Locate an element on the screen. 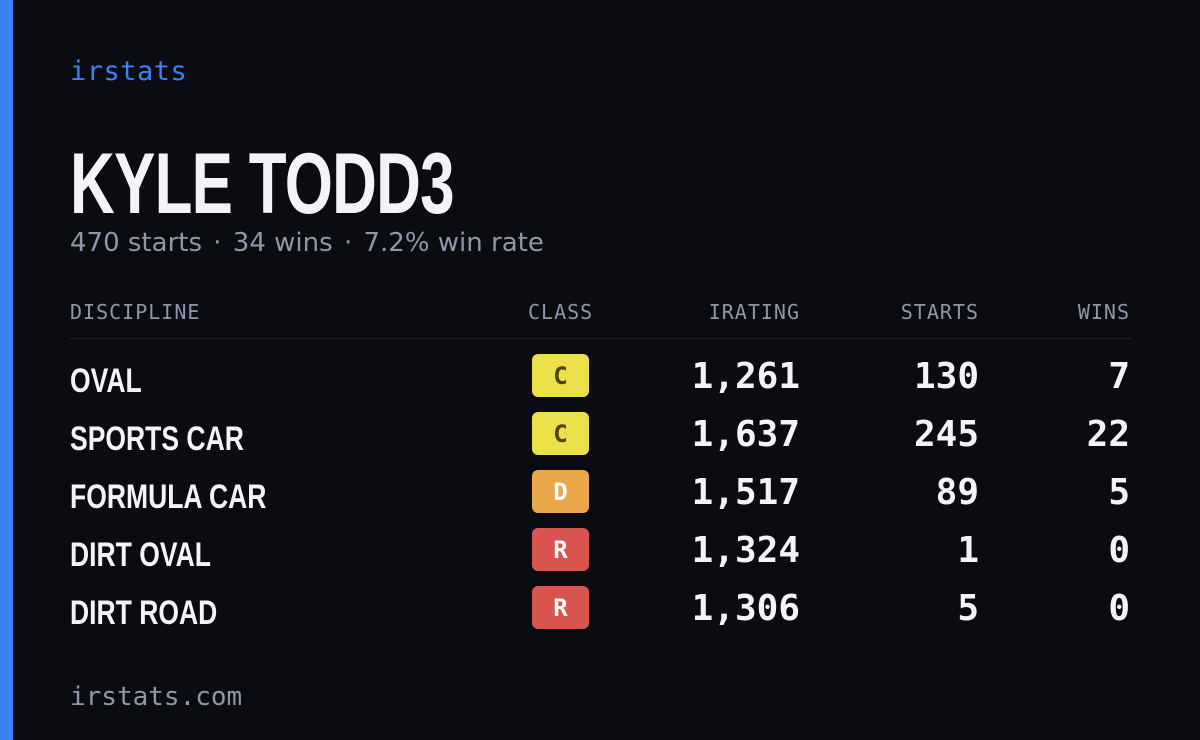  summary-wins: 34 wins is located at coordinates (282, 243).